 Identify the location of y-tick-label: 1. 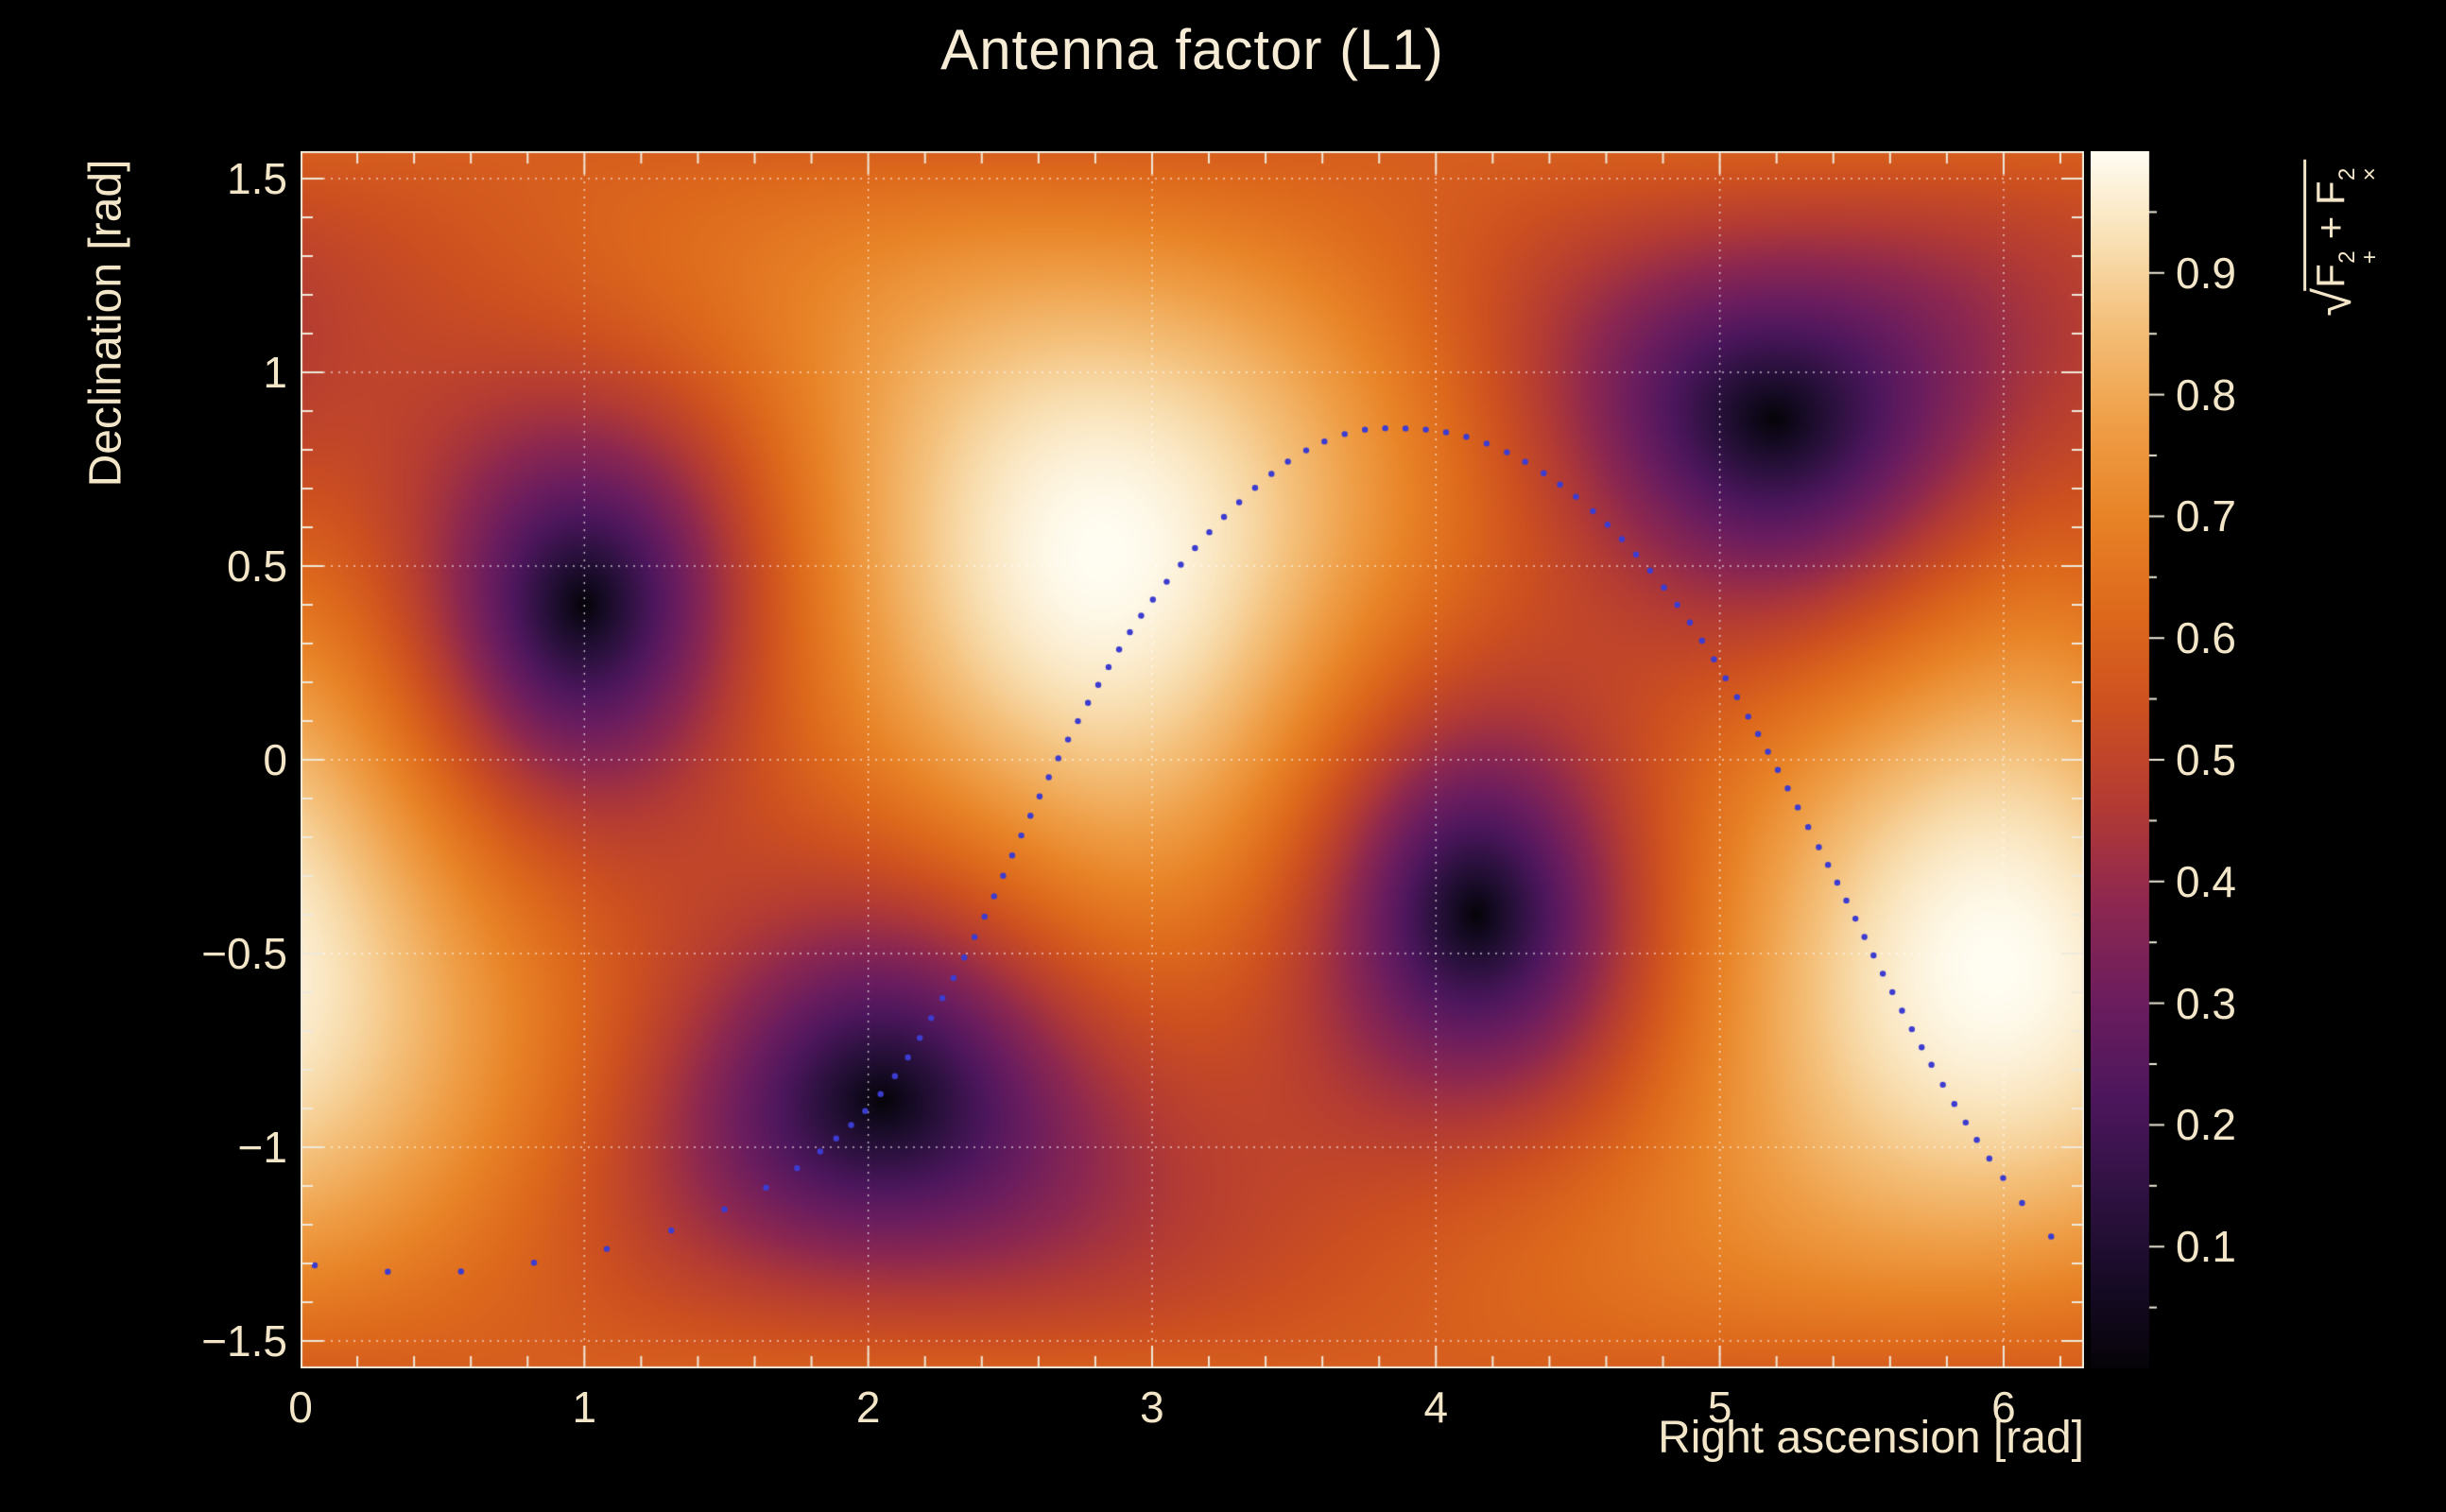
(275, 373).